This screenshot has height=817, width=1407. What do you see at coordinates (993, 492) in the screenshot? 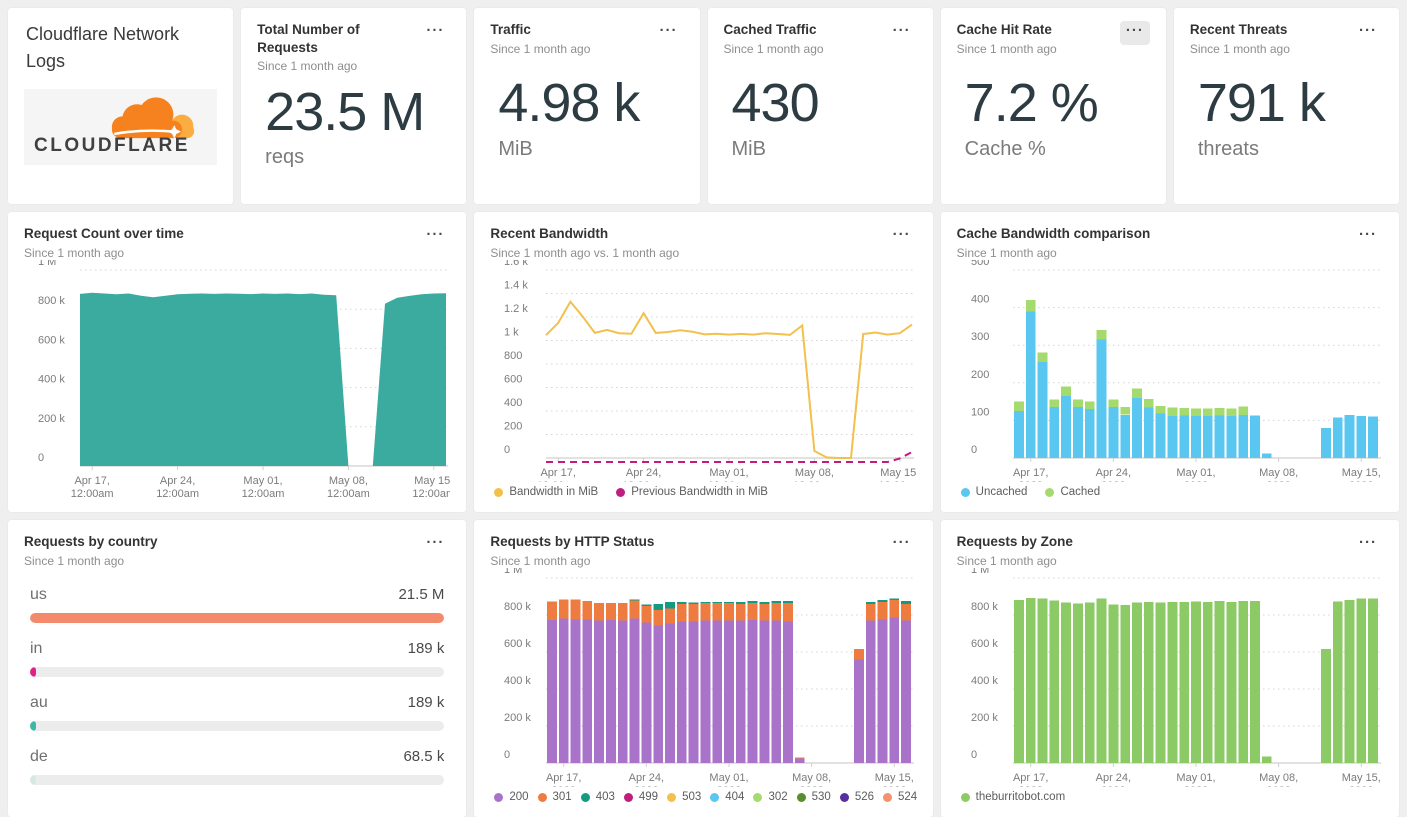
I see `legend-item: Uncached` at bounding box center [993, 492].